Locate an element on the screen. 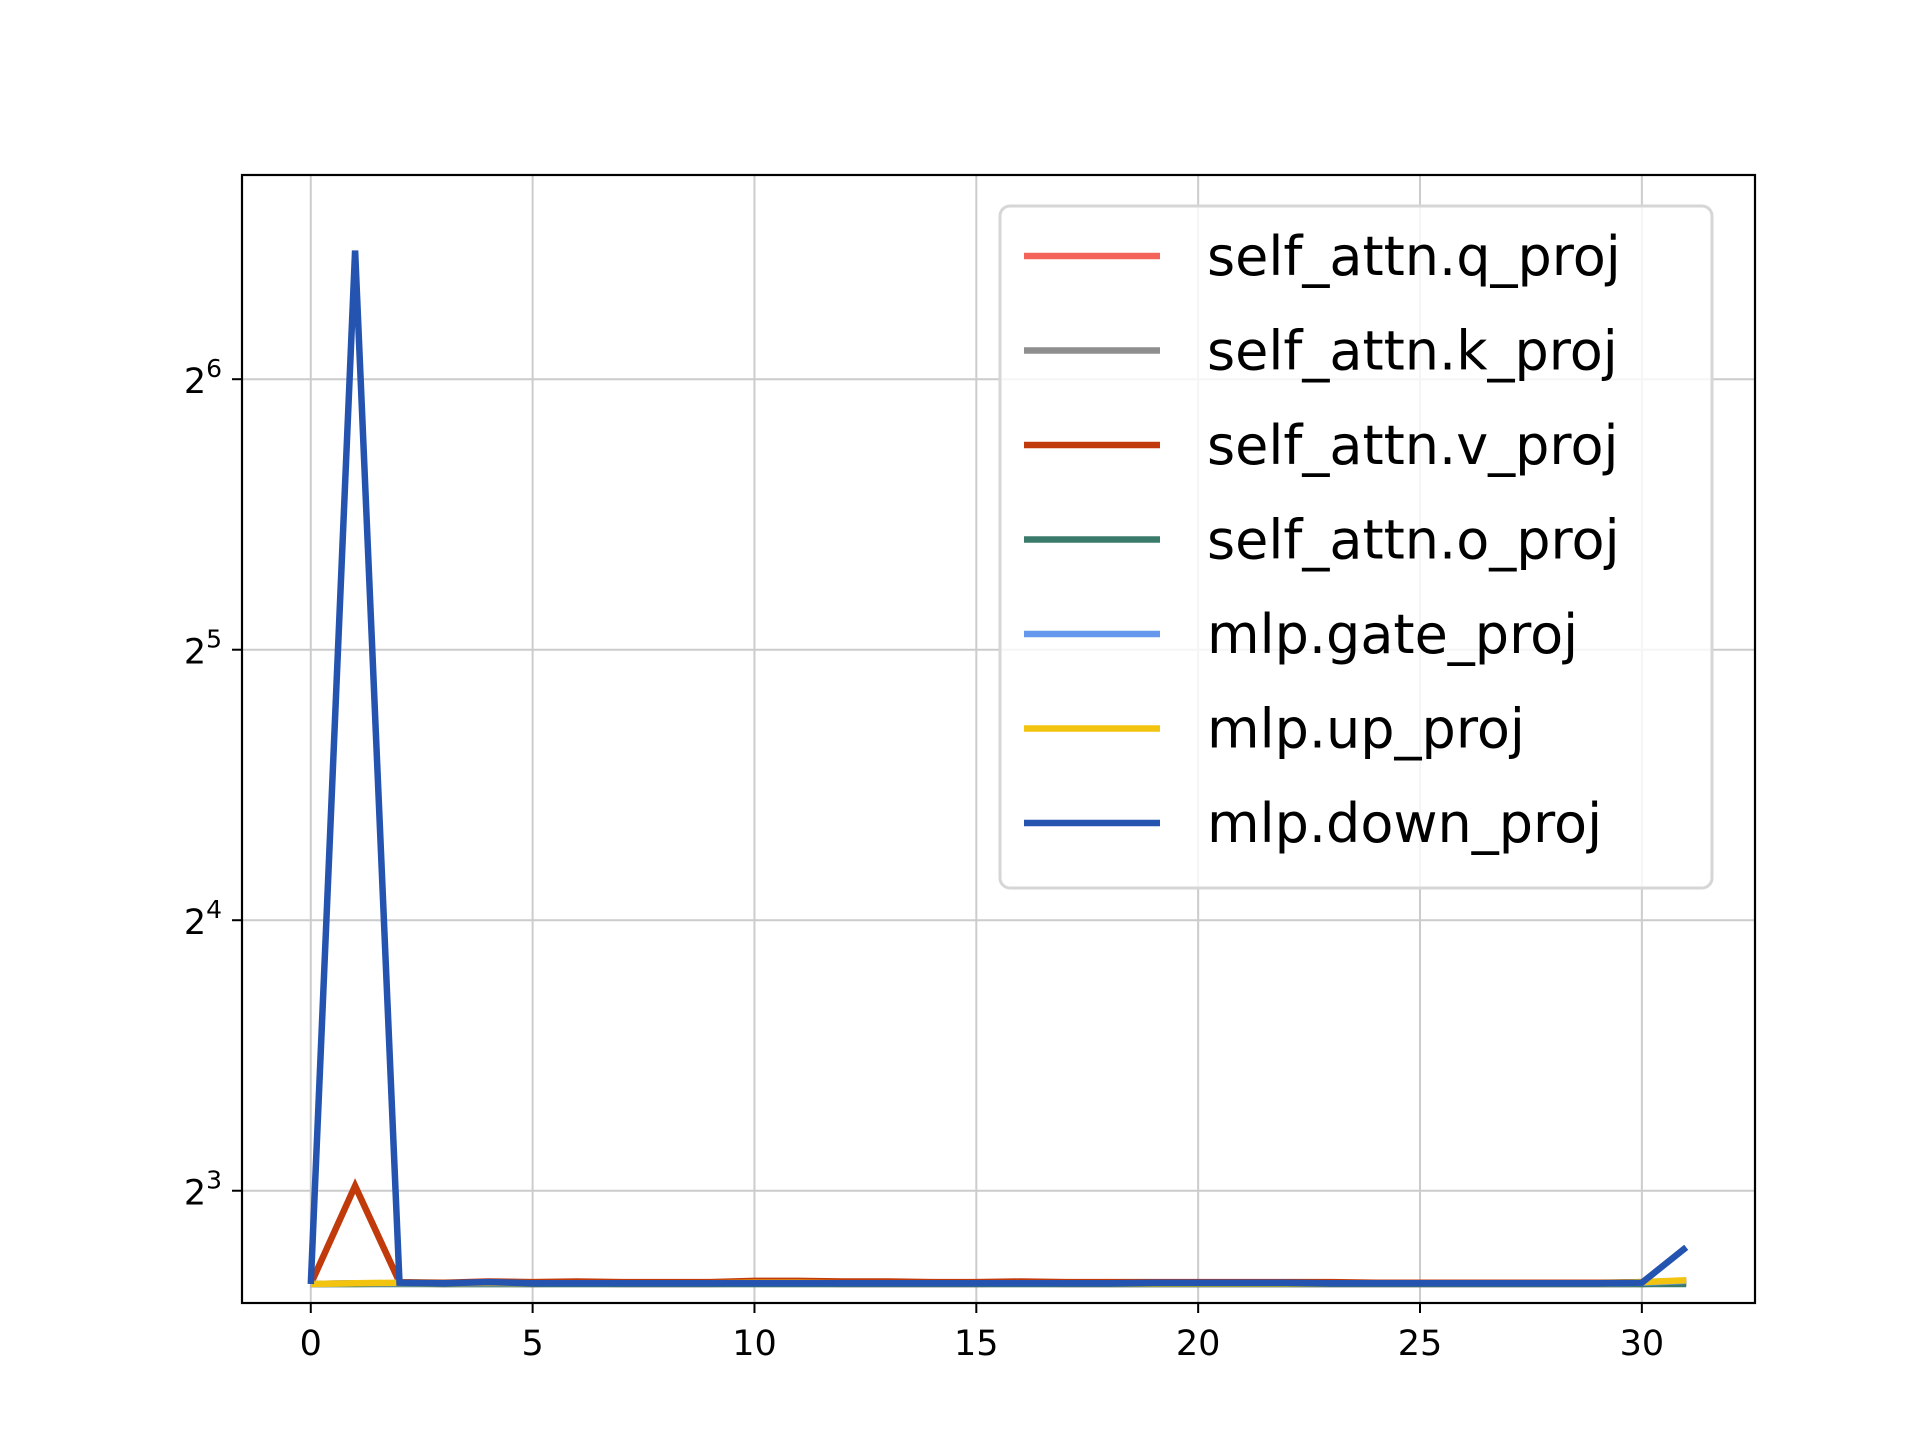 This screenshot has height=1444, width=1920. legend-label-self-attn-v-proj: self_attn.v_proj is located at coordinates (1413, 445).